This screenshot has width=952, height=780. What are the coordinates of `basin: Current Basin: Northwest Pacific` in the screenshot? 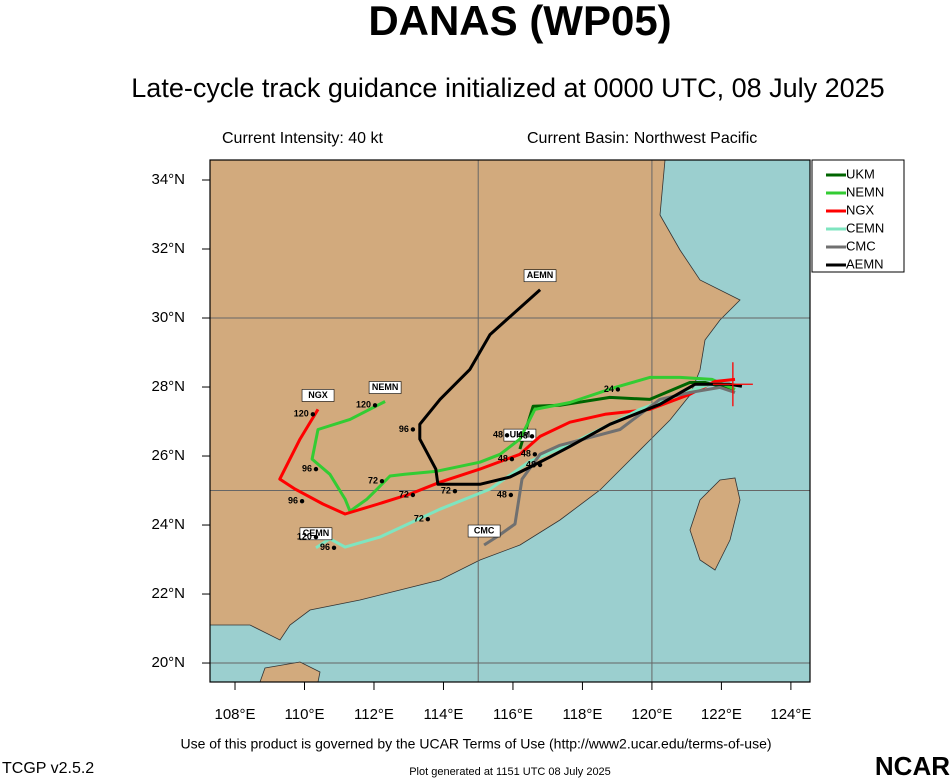 It's located at (642, 138).